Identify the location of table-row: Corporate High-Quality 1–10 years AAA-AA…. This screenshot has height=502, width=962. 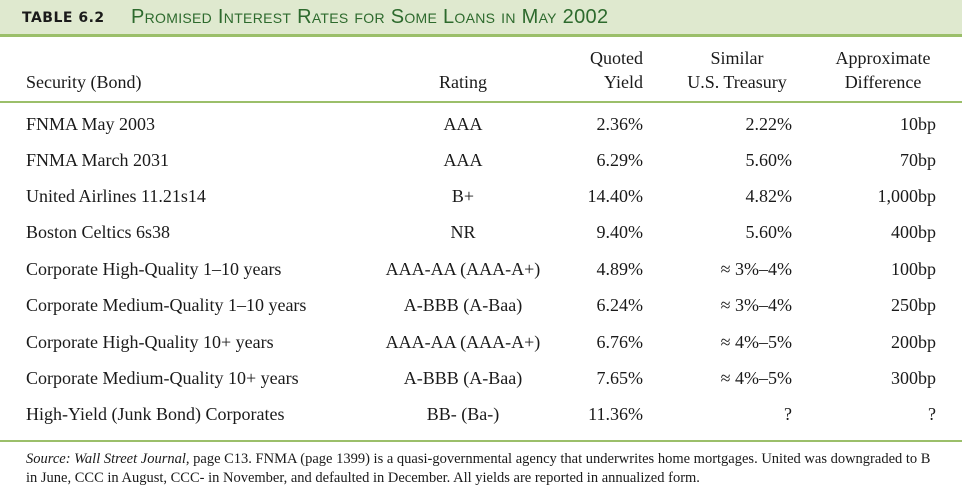
(481, 271).